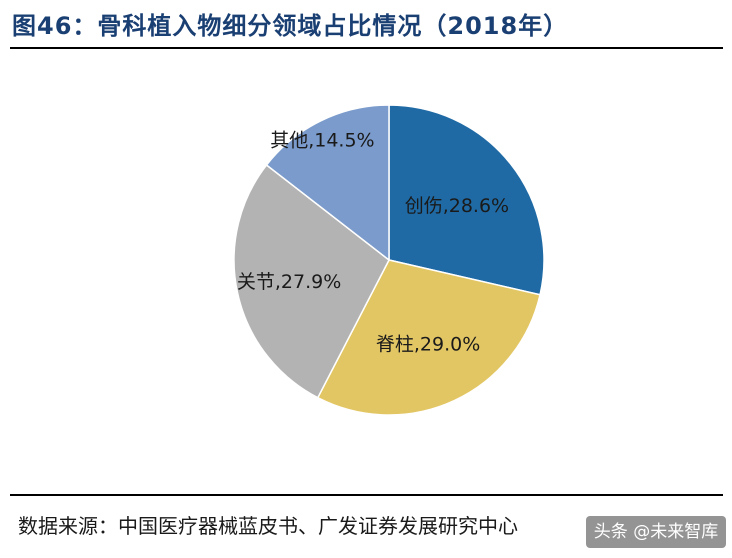 This screenshot has height=558, width=732. Describe the element at coordinates (322, 140) in the screenshot. I see `slice-label-4: 其他,14.5%` at that location.